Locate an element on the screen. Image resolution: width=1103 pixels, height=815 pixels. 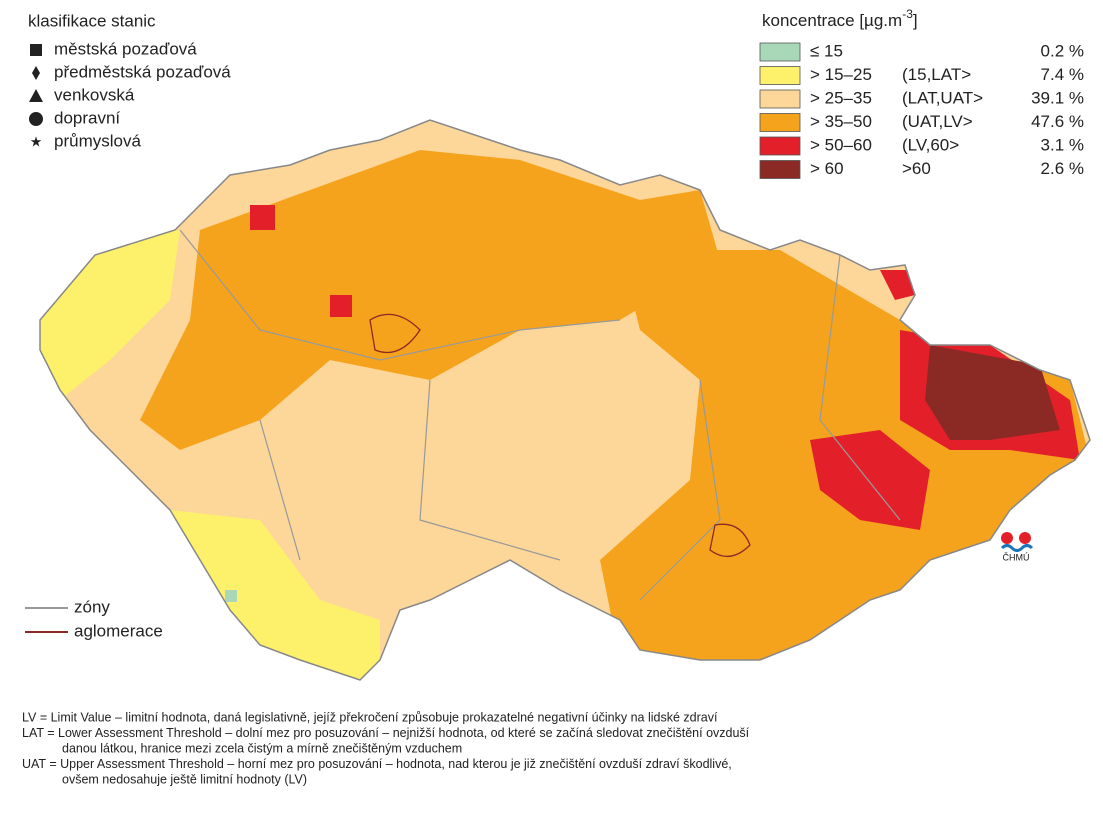
legend-share: 7.4 % is located at coordinates (1062, 74).